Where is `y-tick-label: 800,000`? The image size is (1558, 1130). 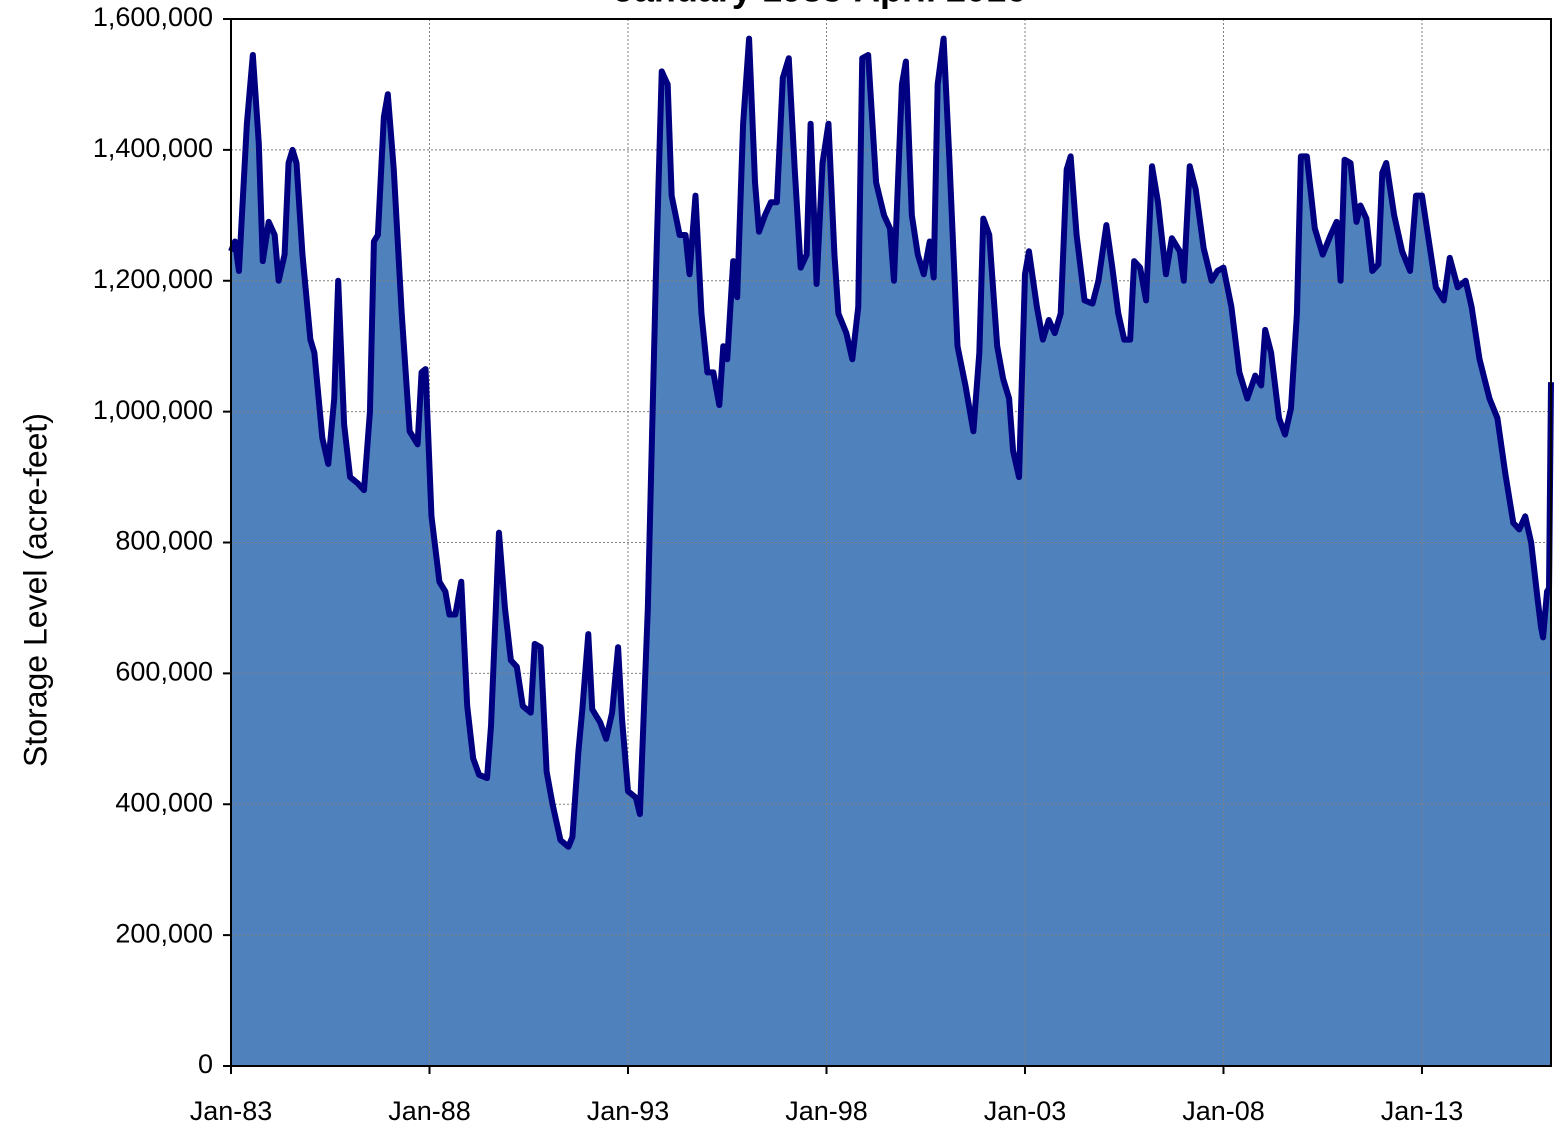
y-tick-label: 800,000 is located at coordinates (164, 541).